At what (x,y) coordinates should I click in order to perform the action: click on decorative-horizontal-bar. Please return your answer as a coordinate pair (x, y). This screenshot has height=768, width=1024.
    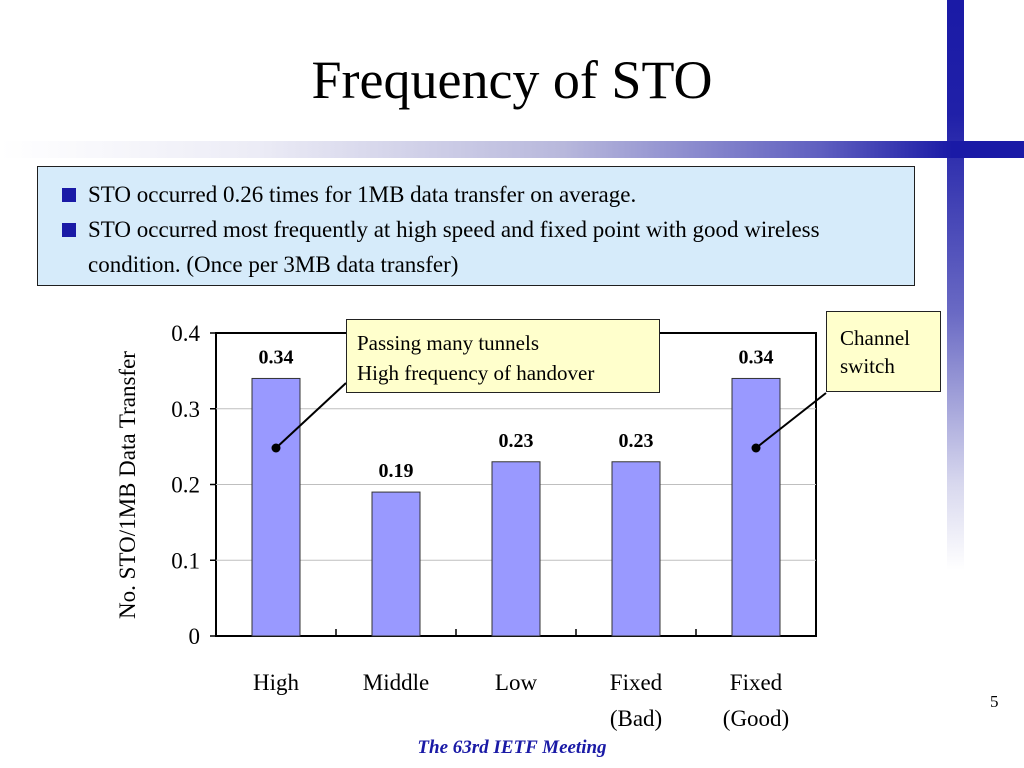
    Looking at the image, I should click on (512, 149).